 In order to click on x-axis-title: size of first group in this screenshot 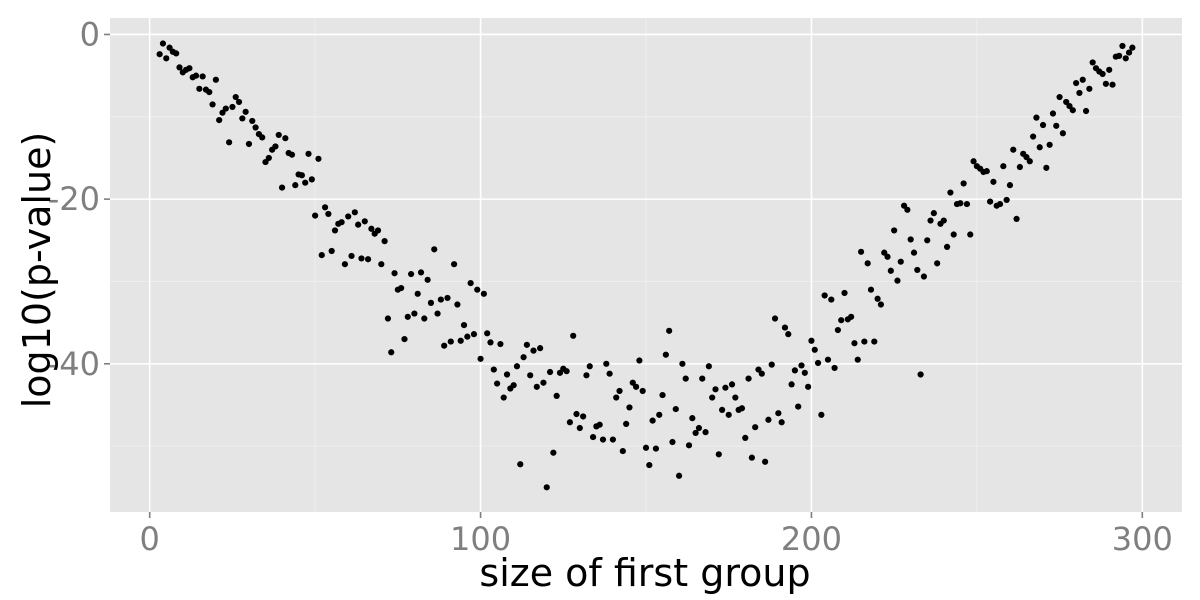, I will do `click(644, 573)`.